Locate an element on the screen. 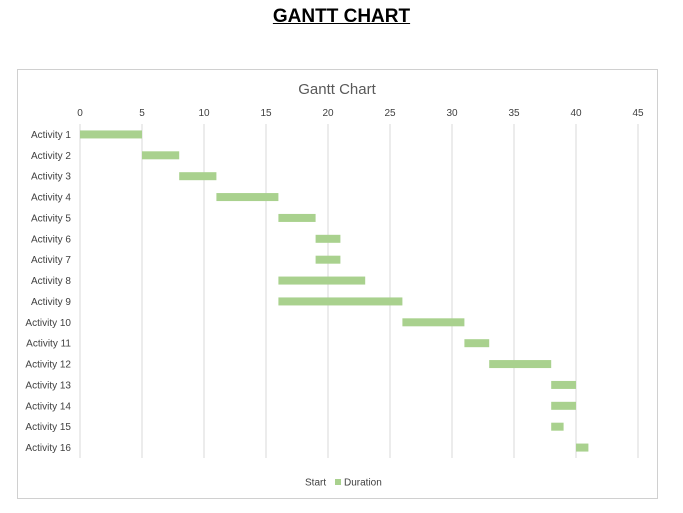 This screenshot has width=683, height=513. x-tick-labels: 0 5 10 15 20 25 30 35 40 45 is located at coordinates (360, 113).